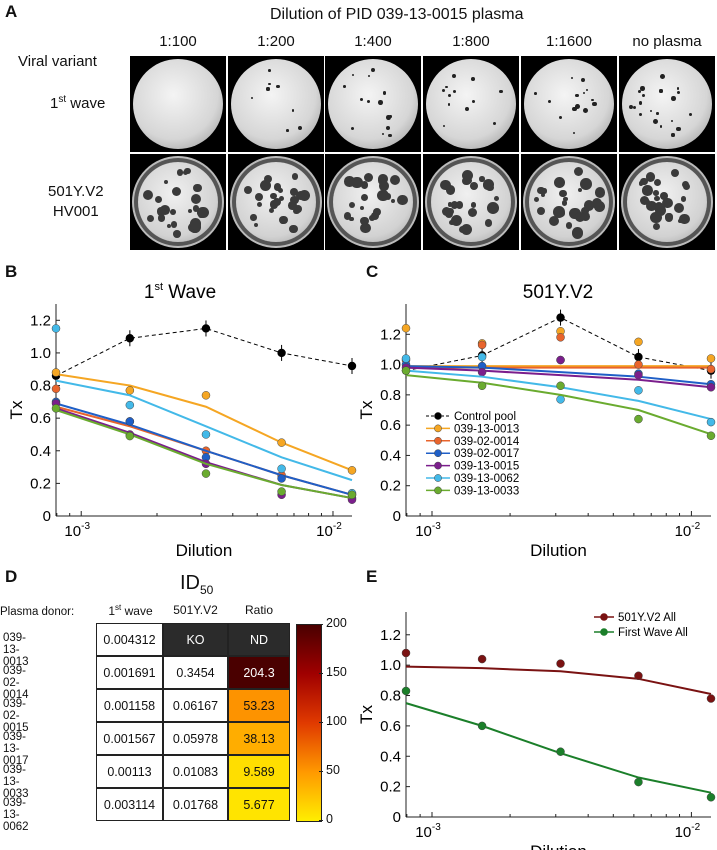 This screenshot has height=850, width=717. I want to click on first-wave-row-label: 1st wave, so click(77, 103).